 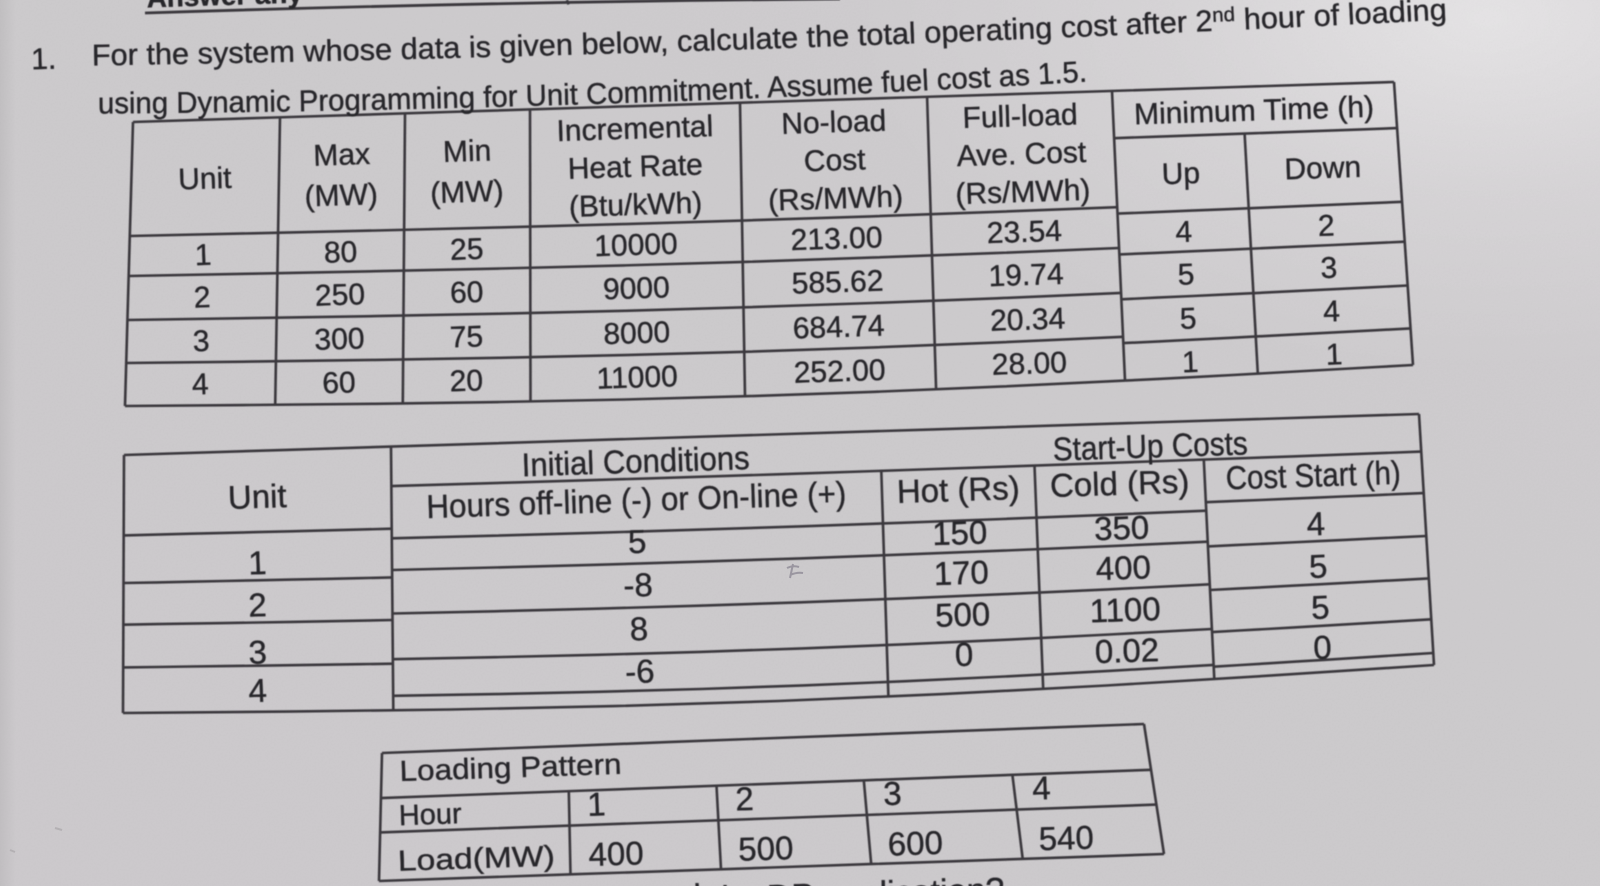 What do you see at coordinates (636, 246) in the screenshot?
I see `svg-text: 10000` at bounding box center [636, 246].